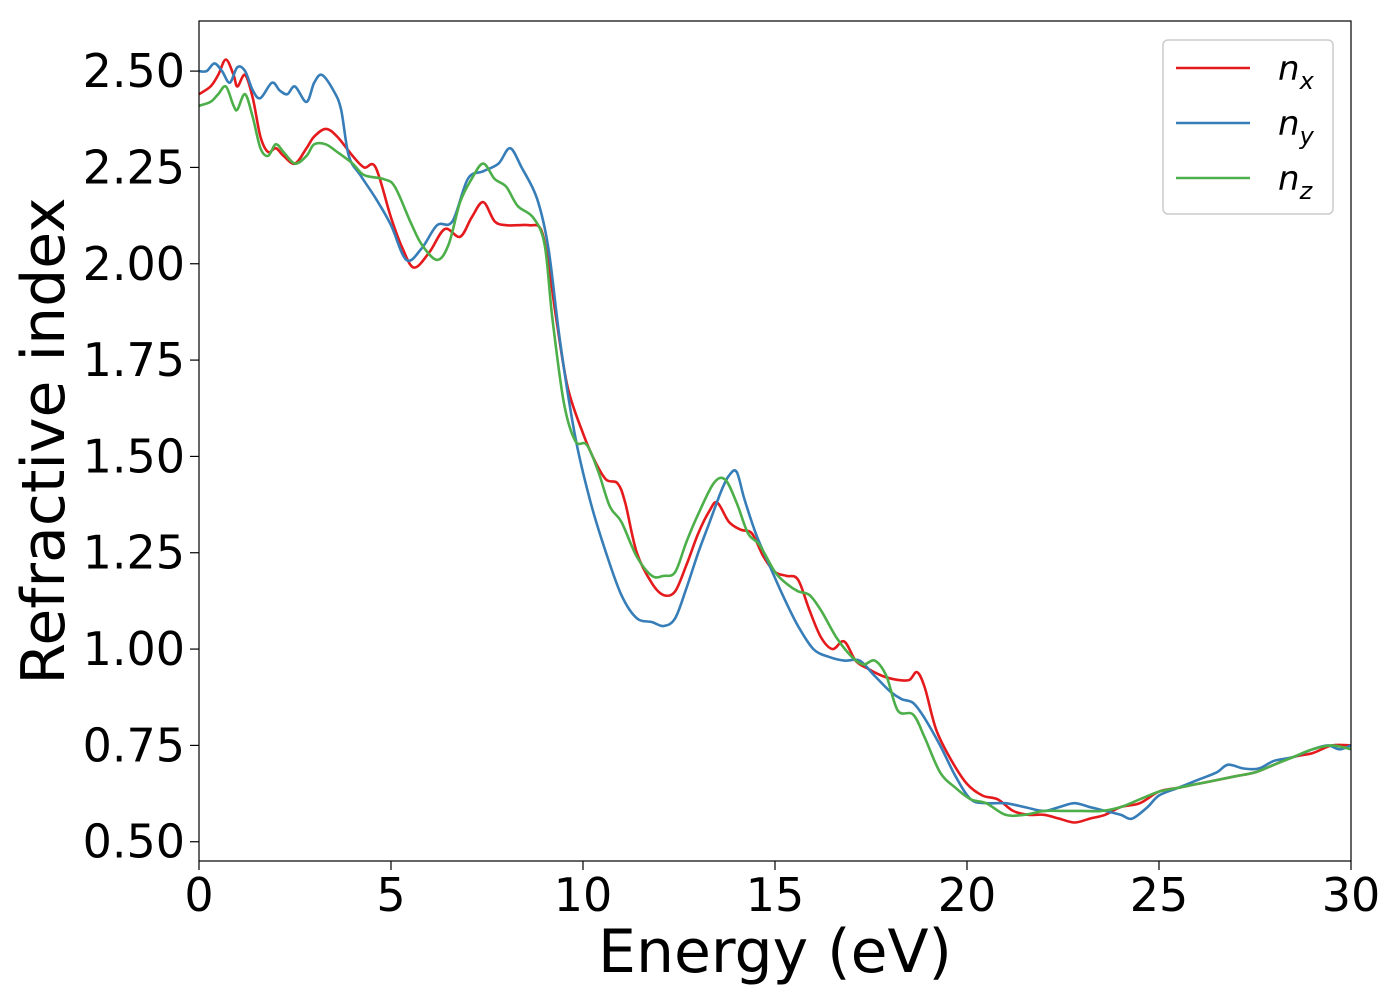  I want to click on legend-label-subscript: z, so click(1306, 191).